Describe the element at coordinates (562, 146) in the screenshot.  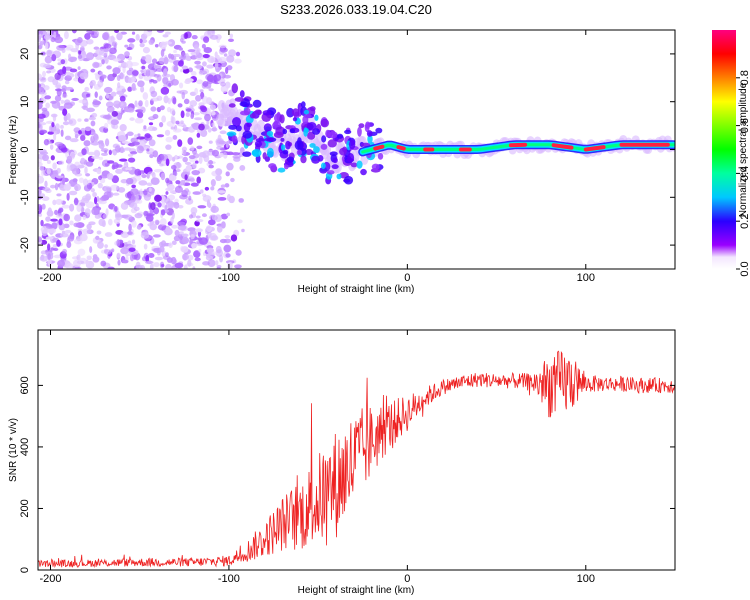
I see `spectrogram-band-peak` at that location.